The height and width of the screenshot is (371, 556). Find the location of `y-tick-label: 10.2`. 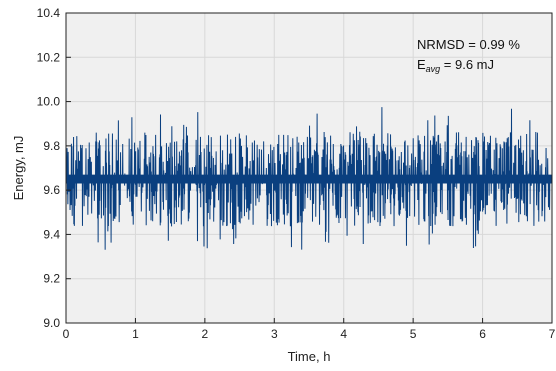

y-tick-label: 10.2 is located at coordinates (49, 57).